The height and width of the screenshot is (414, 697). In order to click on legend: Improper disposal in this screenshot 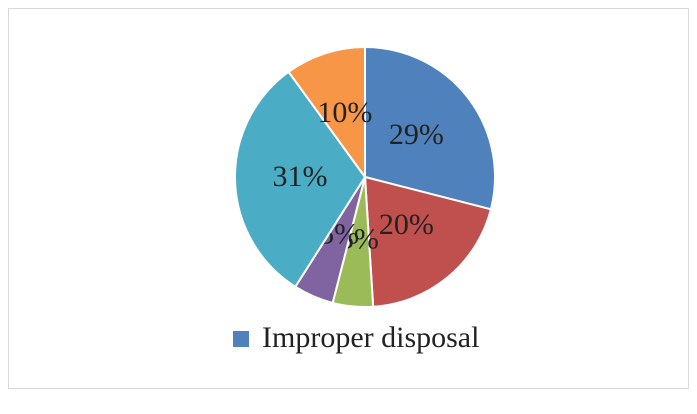, I will do `click(356, 337)`.